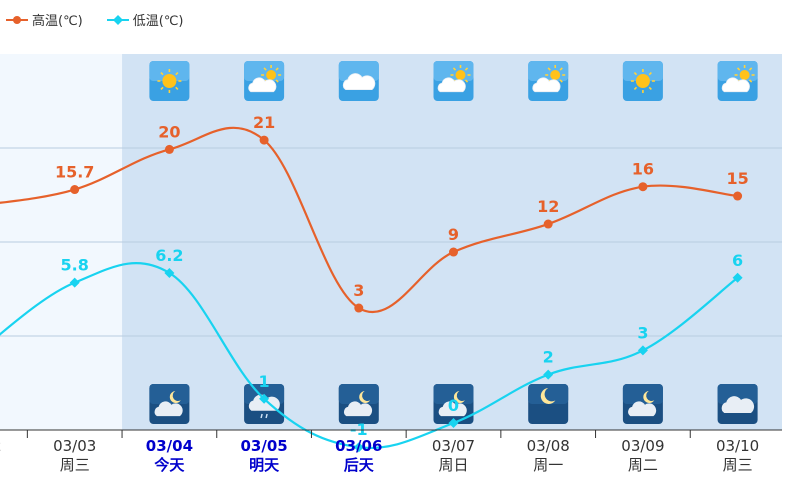 The width and height of the screenshot is (786, 479). What do you see at coordinates (95, 19) in the screenshot?
I see `legend: 高温(℃) 低温(℃)` at bounding box center [95, 19].